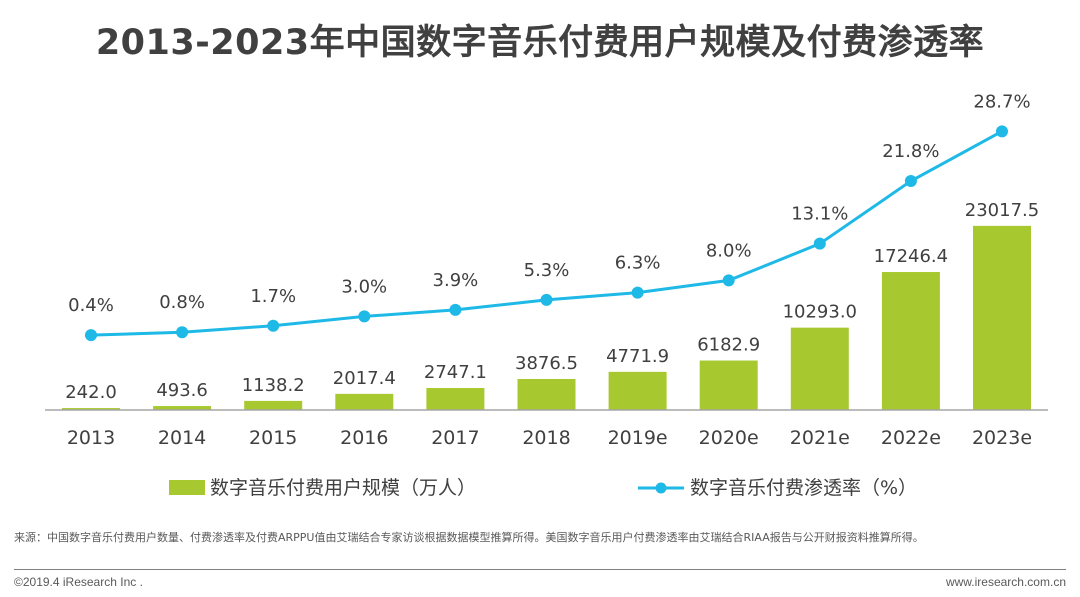  I want to click on footer-divider, so click(540, 569).